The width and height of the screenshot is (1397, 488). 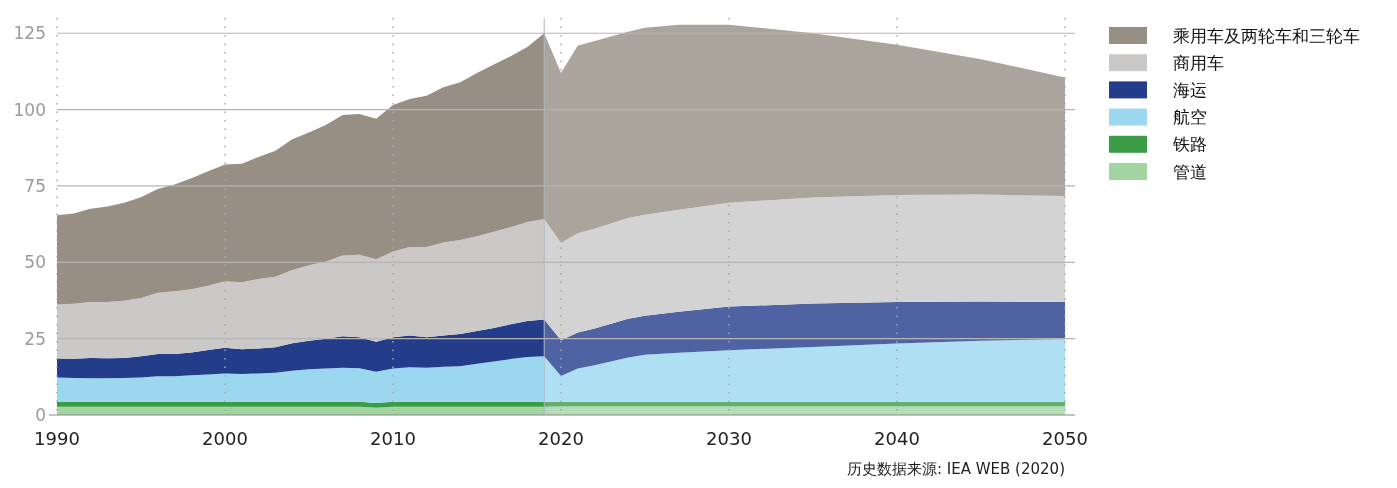 I want to click on legend-label: 航空, so click(x=1190, y=117).